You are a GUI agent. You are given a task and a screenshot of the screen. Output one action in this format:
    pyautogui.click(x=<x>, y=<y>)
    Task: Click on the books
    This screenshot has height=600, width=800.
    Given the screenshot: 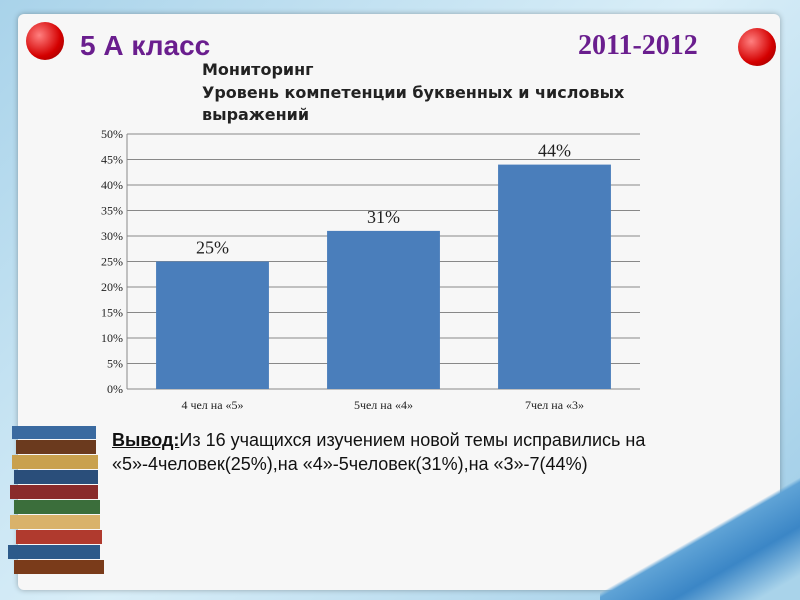 What is the action you would take?
    pyautogui.click(x=56, y=500)
    